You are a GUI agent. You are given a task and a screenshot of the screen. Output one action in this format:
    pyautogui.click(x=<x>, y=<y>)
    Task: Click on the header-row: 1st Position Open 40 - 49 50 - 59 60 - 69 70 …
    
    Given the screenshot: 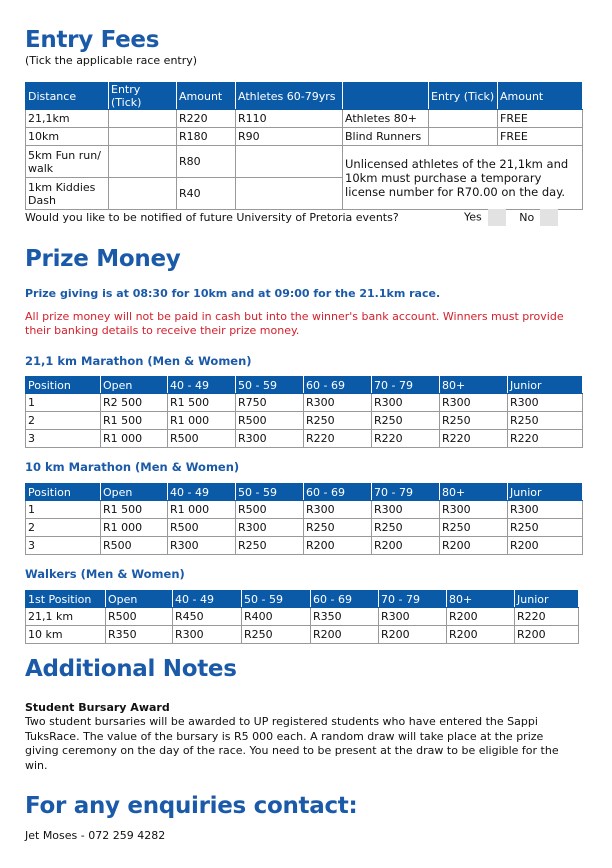 What is the action you would take?
    pyautogui.click(x=302, y=599)
    